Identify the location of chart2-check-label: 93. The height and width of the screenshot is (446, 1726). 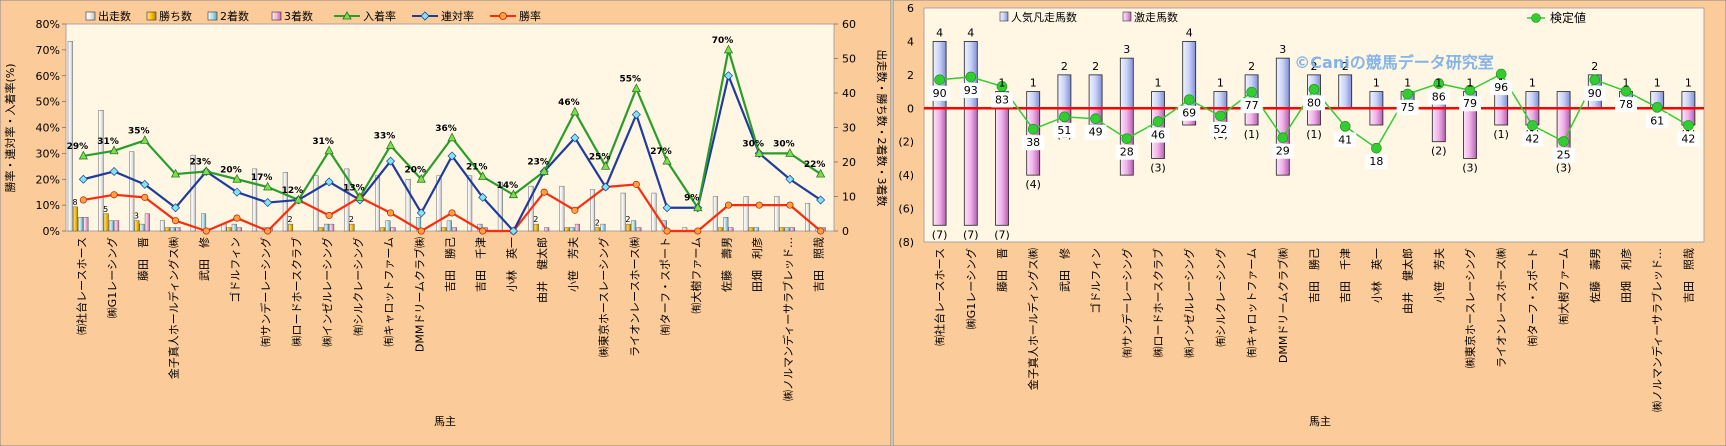
(971, 90).